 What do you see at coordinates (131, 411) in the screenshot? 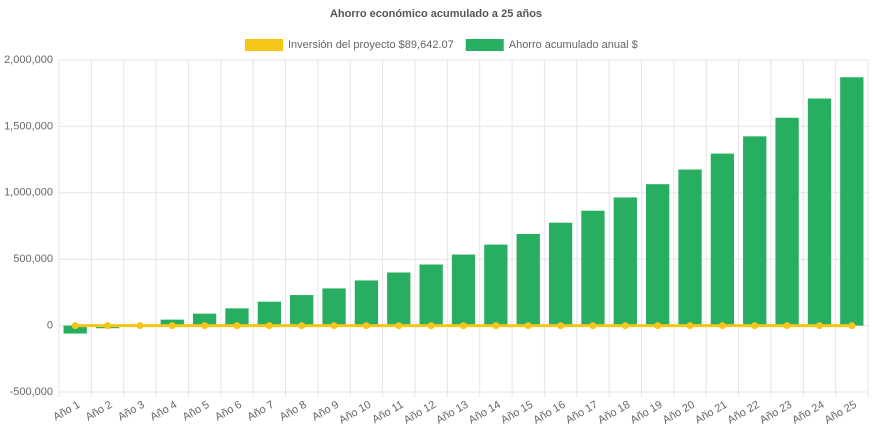
I see `x-tick-label: Año 3` at bounding box center [131, 411].